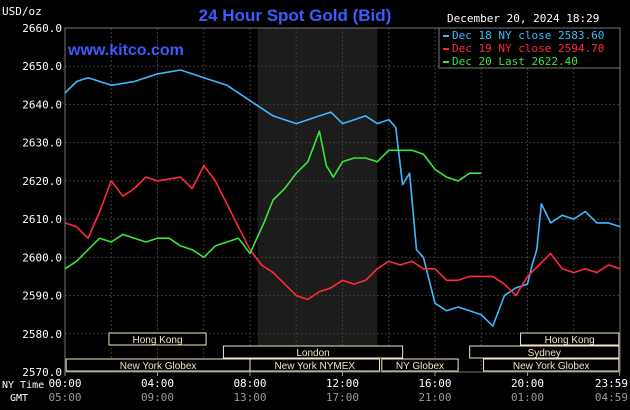 The height and width of the screenshot is (410, 630). I want to click on x-tick-ny: 23:59, so click(611, 383).